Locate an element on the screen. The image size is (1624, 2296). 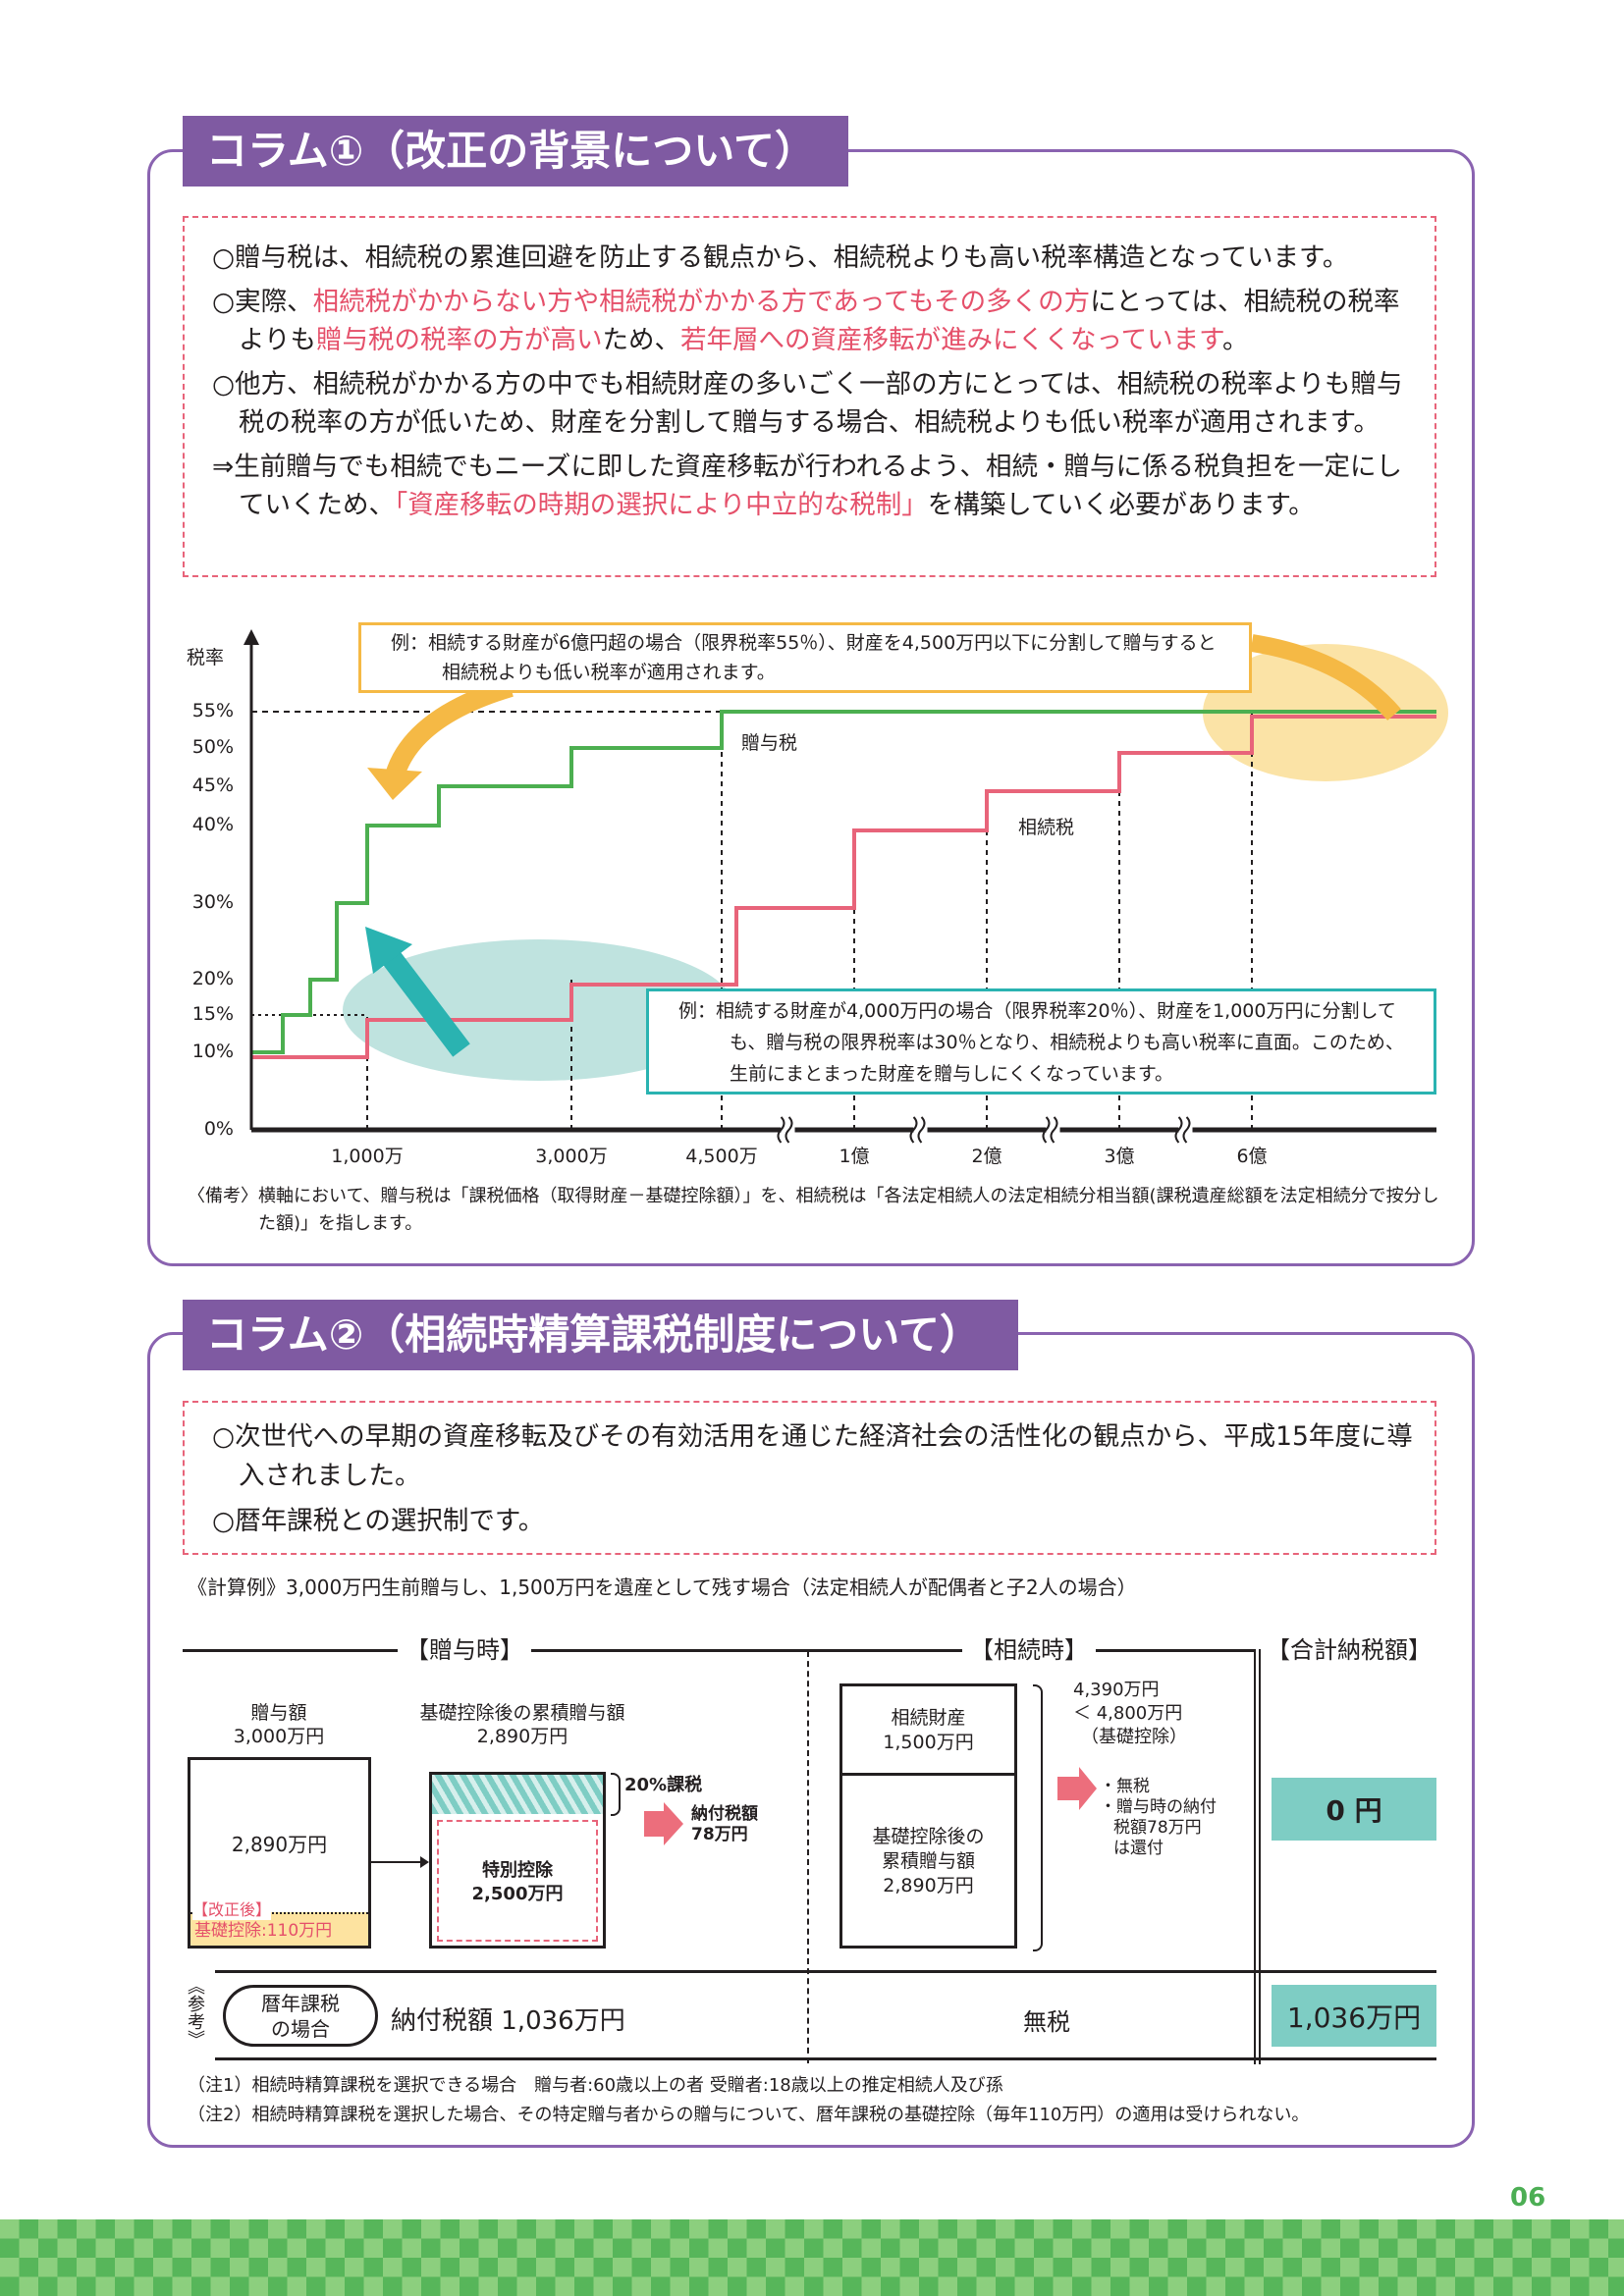
y-tick-label: 55% is located at coordinates (212, 711).